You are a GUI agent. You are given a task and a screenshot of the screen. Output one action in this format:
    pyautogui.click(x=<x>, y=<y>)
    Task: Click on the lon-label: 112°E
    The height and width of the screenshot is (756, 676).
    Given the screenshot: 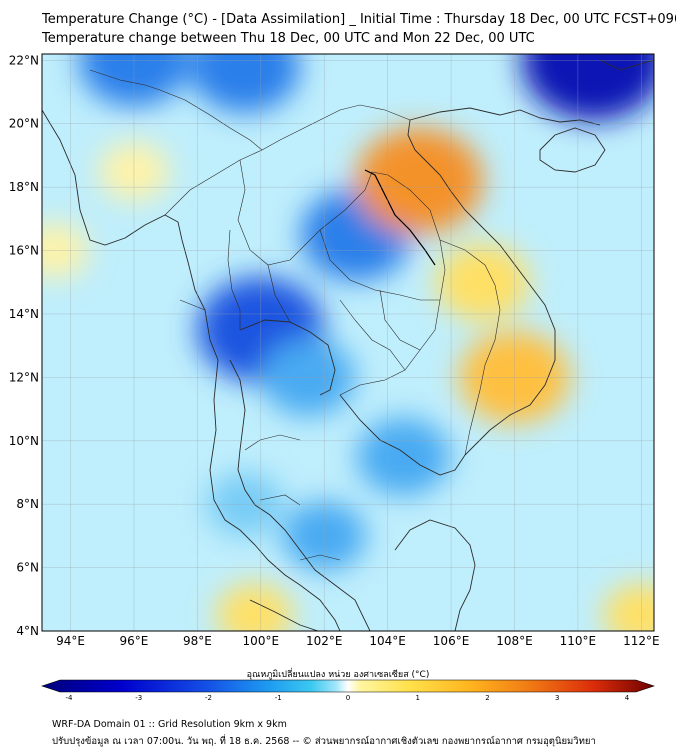 What is the action you would take?
    pyautogui.click(x=641, y=641)
    